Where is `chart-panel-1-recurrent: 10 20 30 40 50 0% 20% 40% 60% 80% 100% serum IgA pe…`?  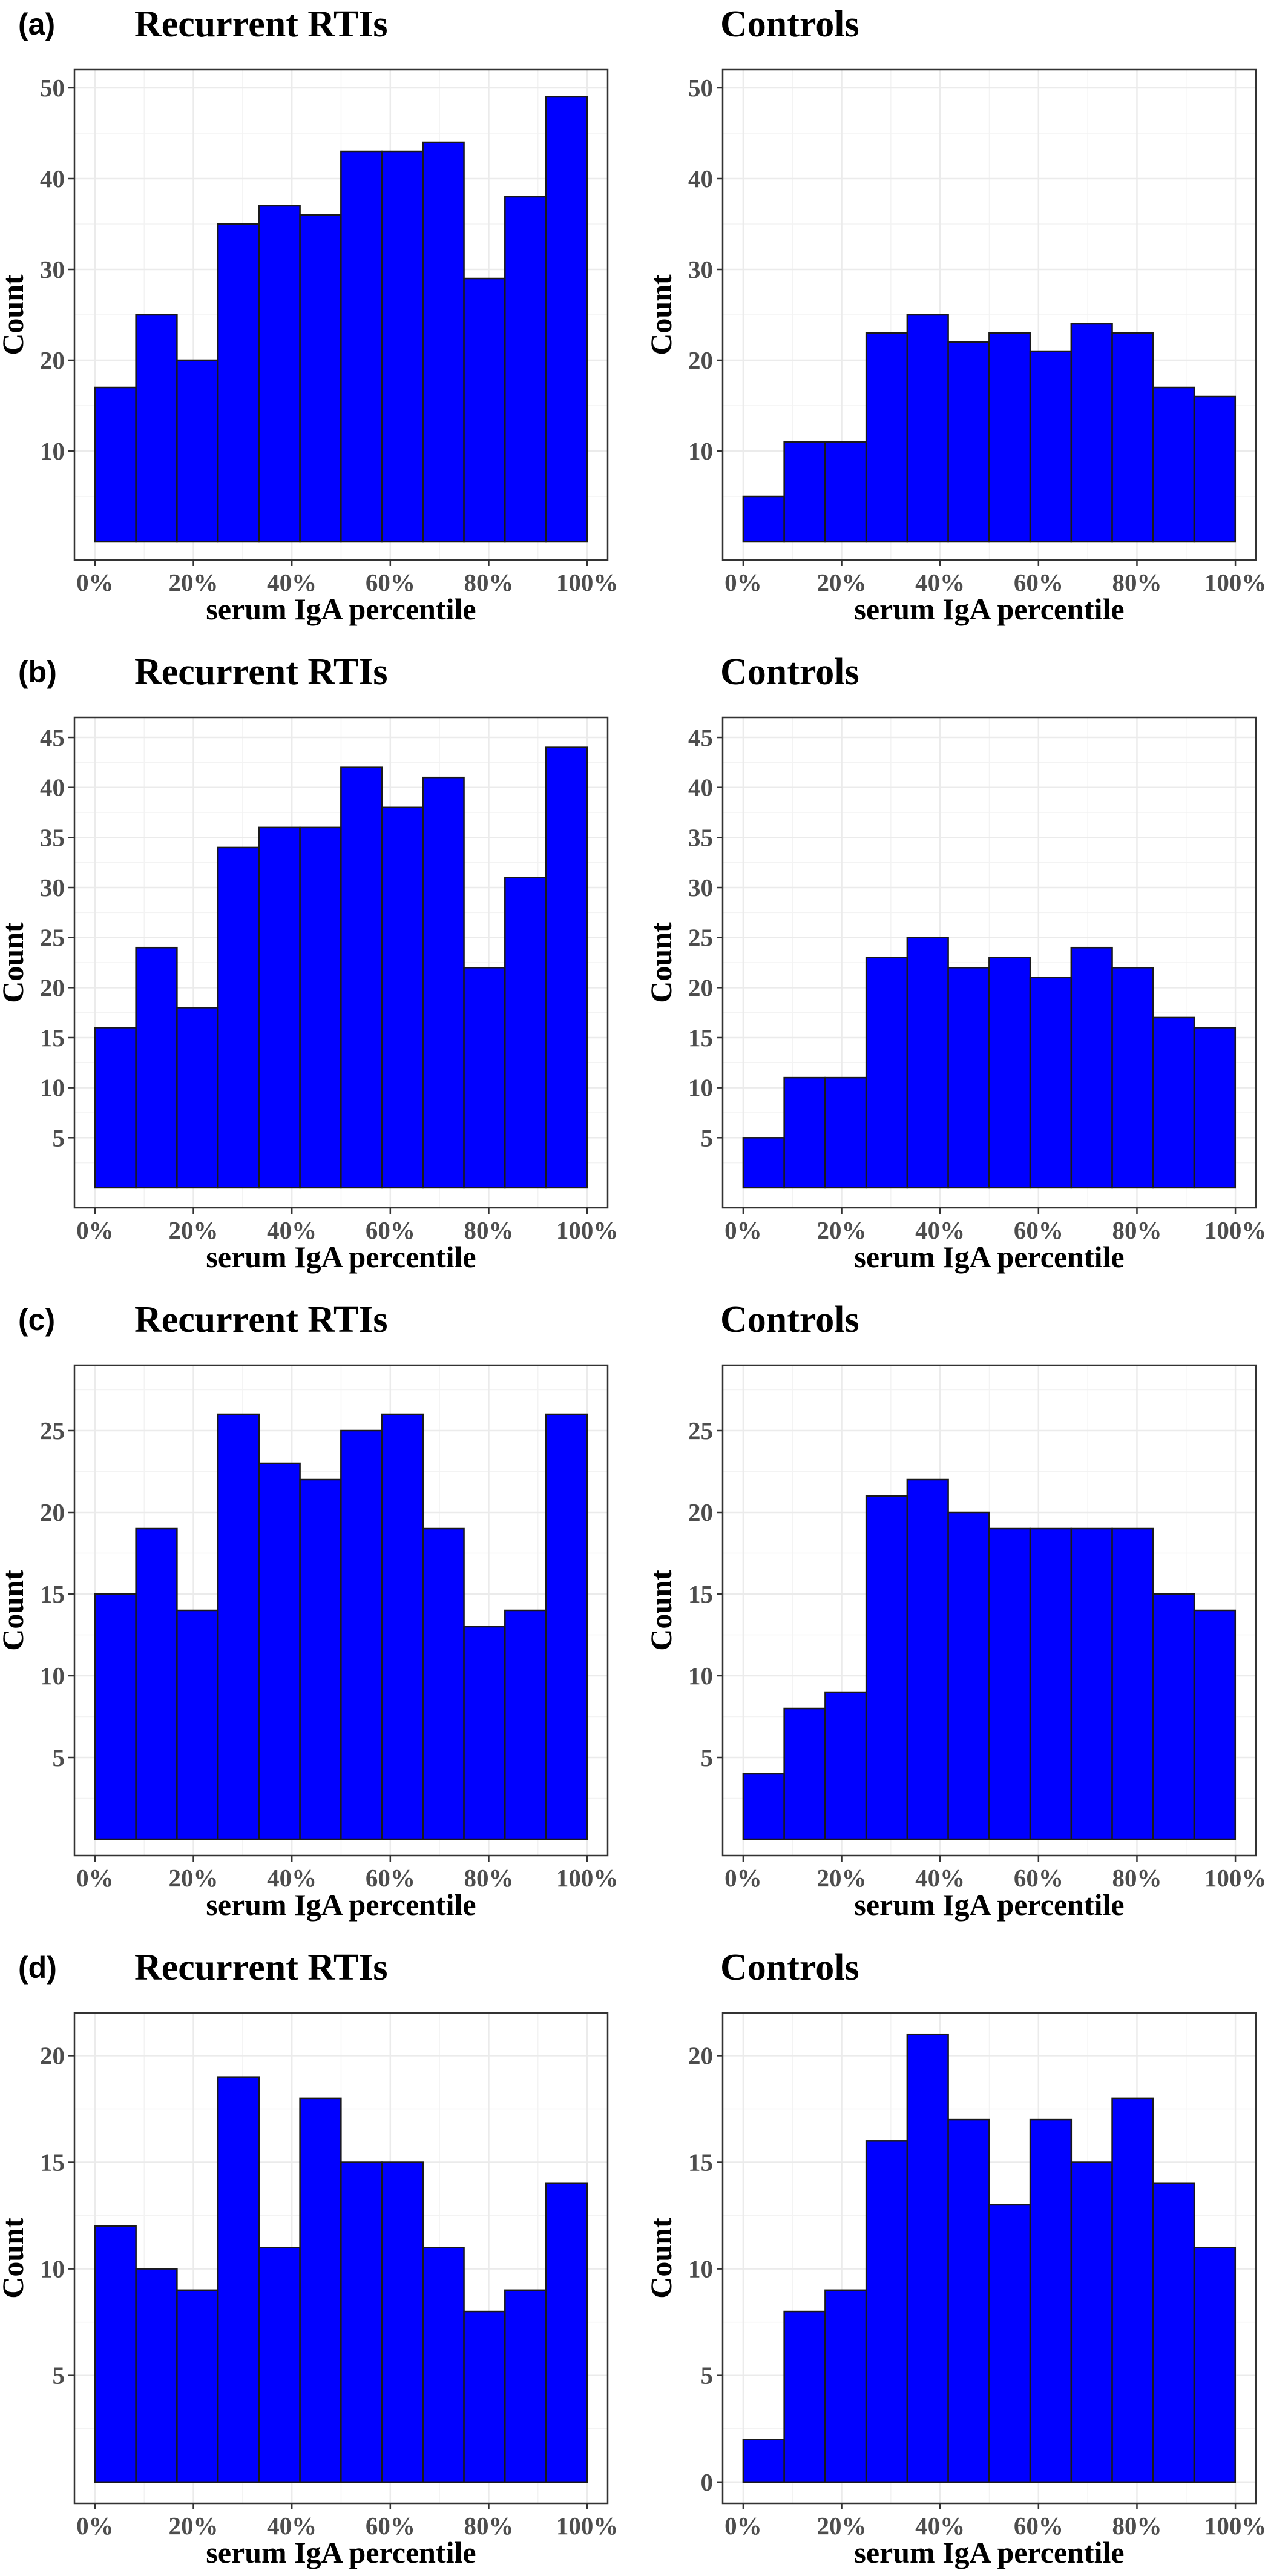 chart-panel-1-recurrent: 10 20 30 40 50 0% 20% 40% 60% 80% 100% serum IgA pe… is located at coordinates (309, 315).